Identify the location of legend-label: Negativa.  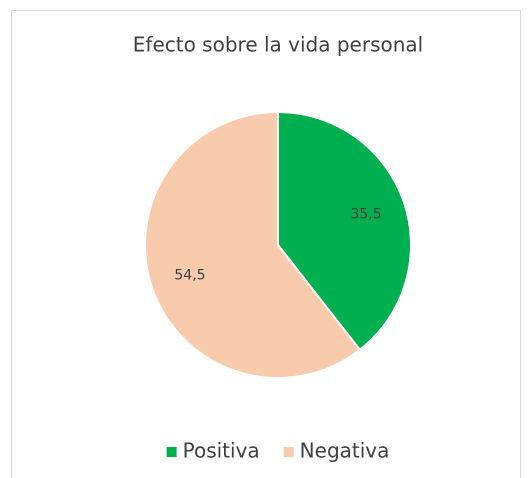
(345, 451).